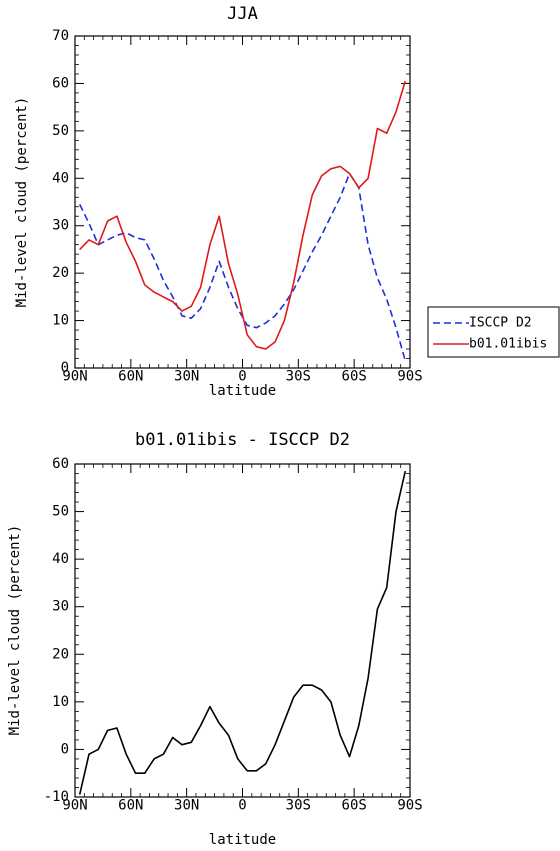 The width and height of the screenshot is (560, 851). What do you see at coordinates (242, 440) in the screenshot?
I see `chart-title: b01.01ibis - ISCCP D2` at bounding box center [242, 440].